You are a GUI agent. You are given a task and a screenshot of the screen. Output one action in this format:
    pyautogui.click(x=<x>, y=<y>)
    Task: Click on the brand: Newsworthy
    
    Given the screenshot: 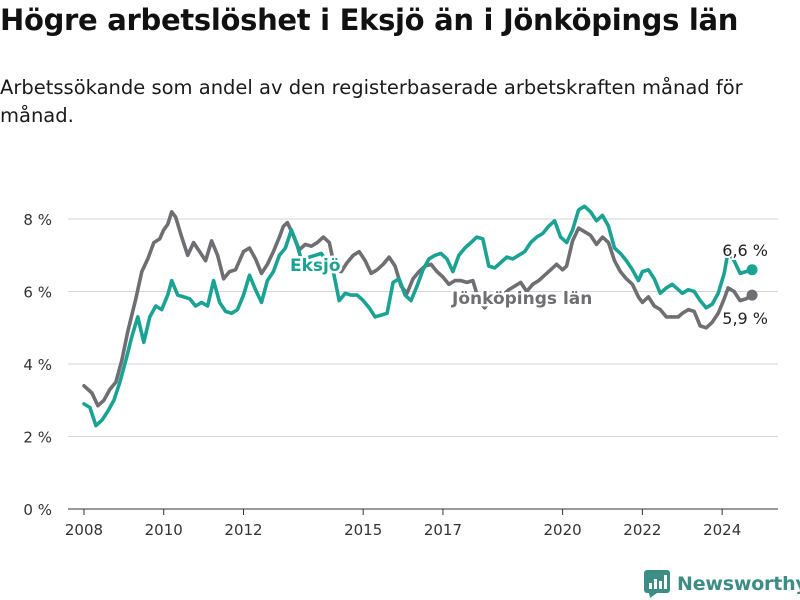 What is the action you would take?
    pyautogui.click(x=722, y=584)
    